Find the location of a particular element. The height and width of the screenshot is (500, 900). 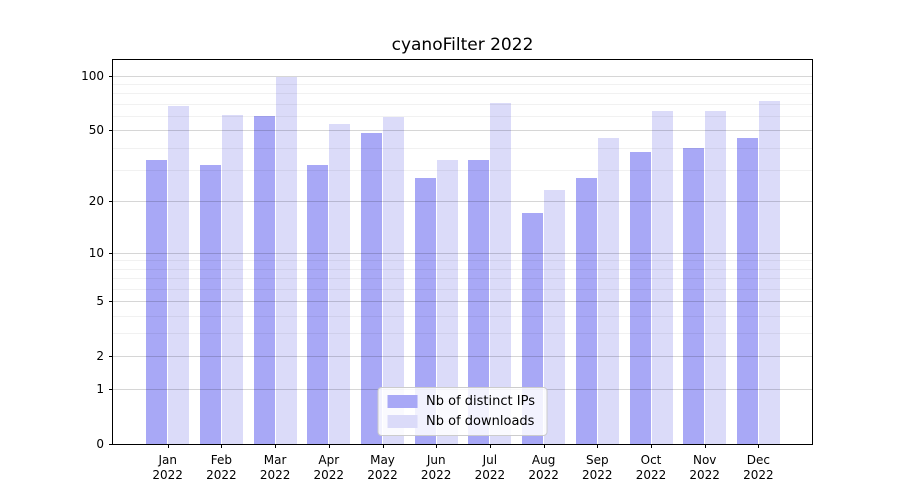

x-tick-label: Dec 2022 is located at coordinates (758, 468).